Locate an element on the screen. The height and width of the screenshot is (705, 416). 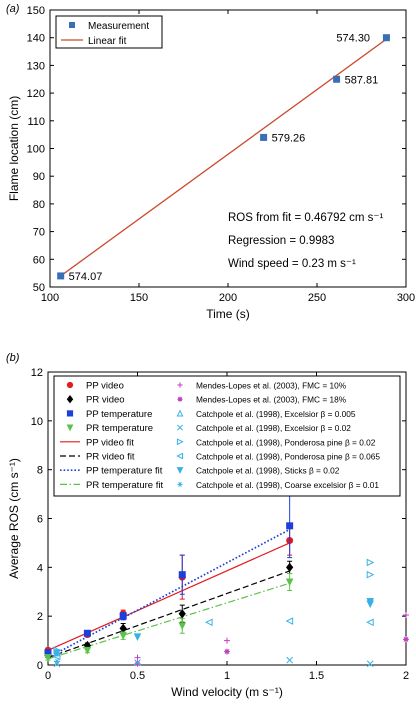
a-legend-box is located at coordinates (109, 32).